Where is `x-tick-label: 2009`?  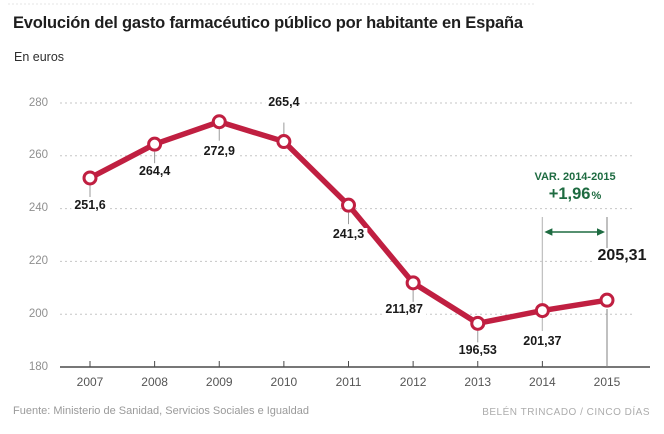
x-tick-label: 2009 is located at coordinates (219, 382).